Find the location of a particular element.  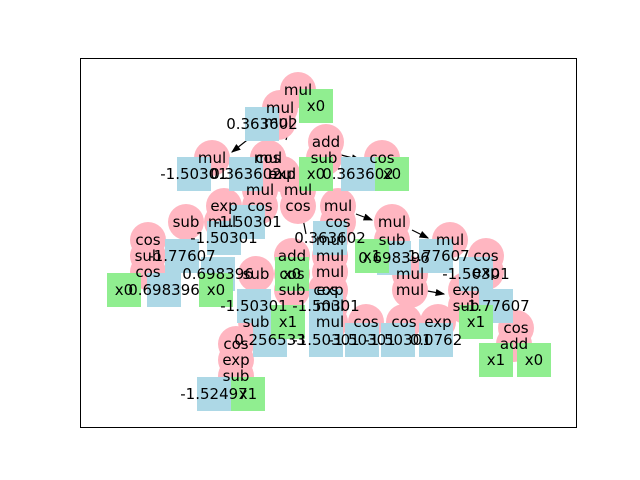

constant-label: 0.256533 is located at coordinates (270, 340).